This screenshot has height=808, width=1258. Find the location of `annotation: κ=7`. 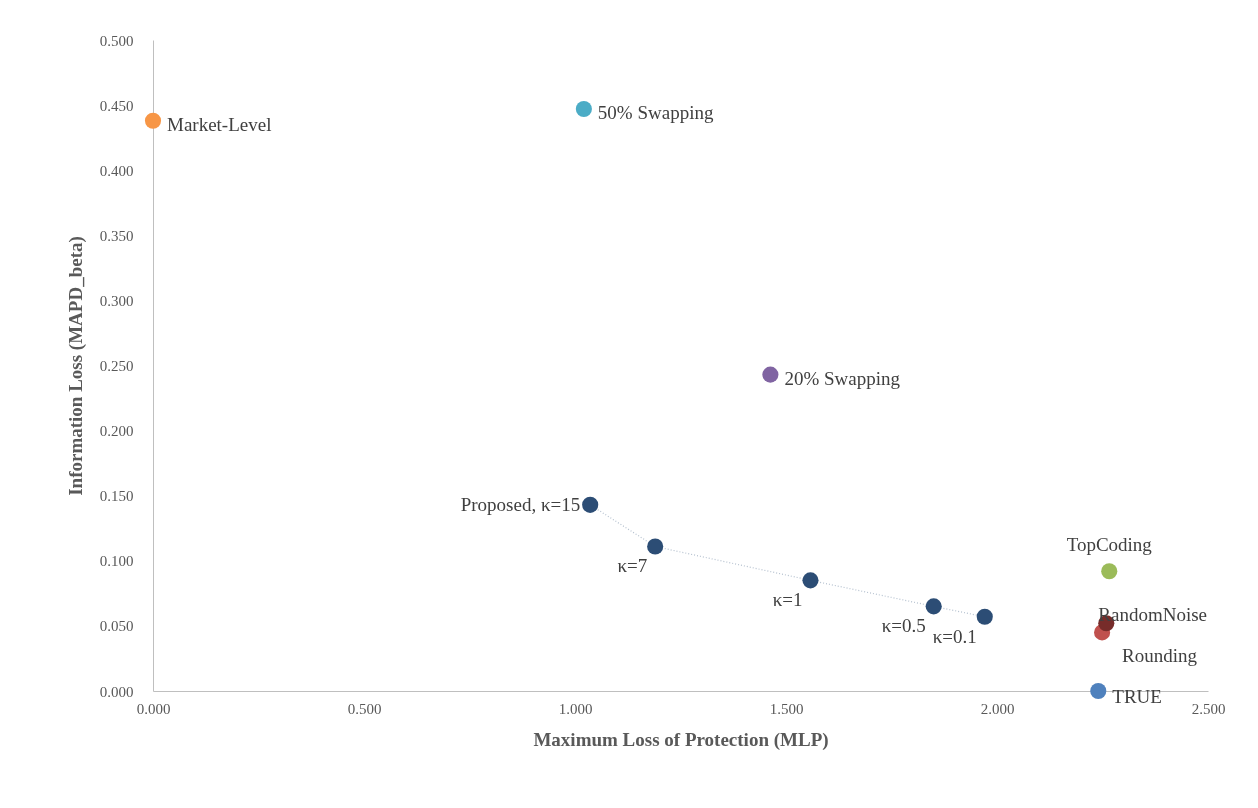

annotation: κ=7 is located at coordinates (632, 566).